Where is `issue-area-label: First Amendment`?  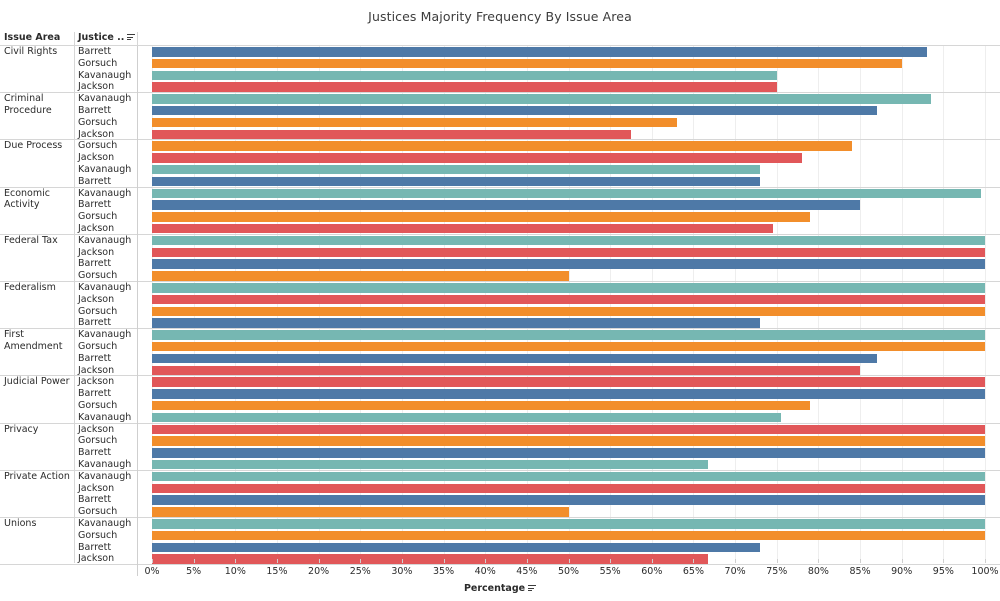
issue-area-label: First Amendment is located at coordinates (33, 340).